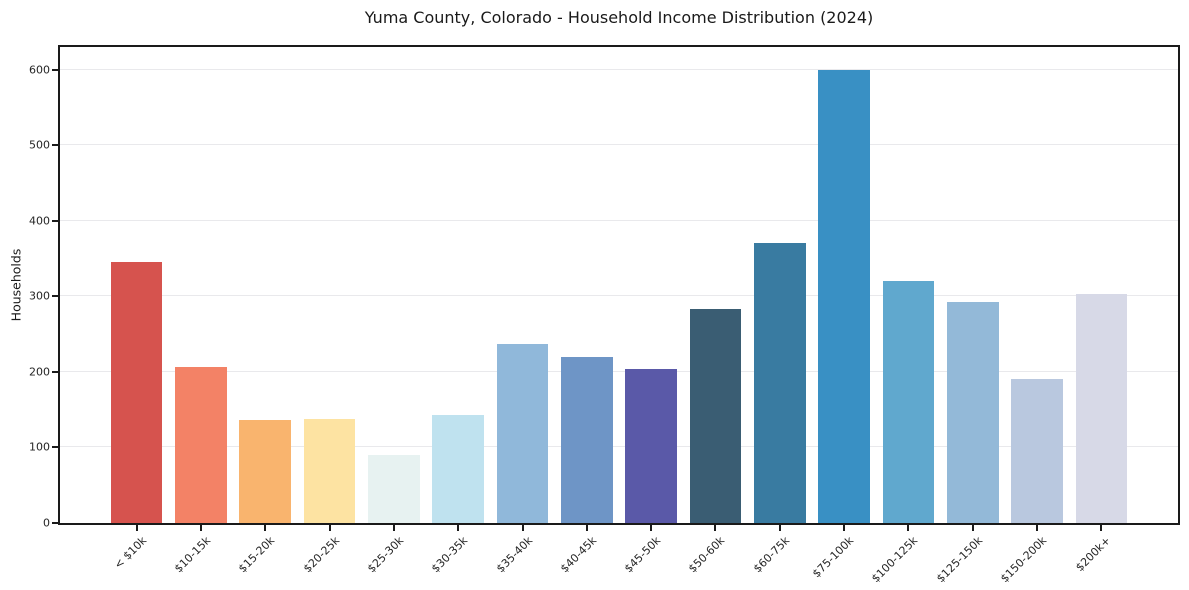  I want to click on bar-60-75k, so click(780, 383).